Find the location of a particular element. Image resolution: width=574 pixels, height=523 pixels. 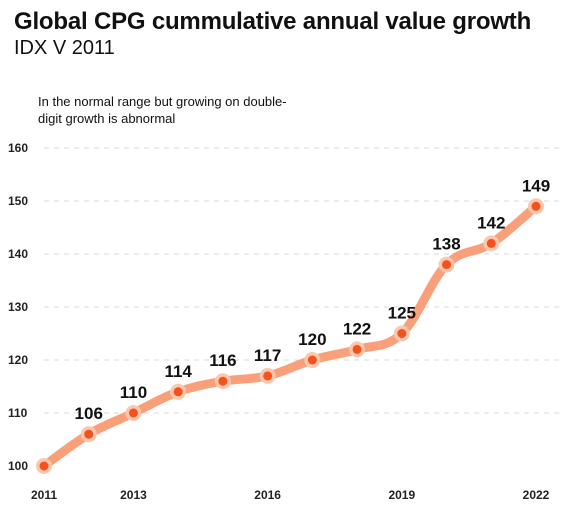

x-tick-label: 2022 is located at coordinates (536, 495).